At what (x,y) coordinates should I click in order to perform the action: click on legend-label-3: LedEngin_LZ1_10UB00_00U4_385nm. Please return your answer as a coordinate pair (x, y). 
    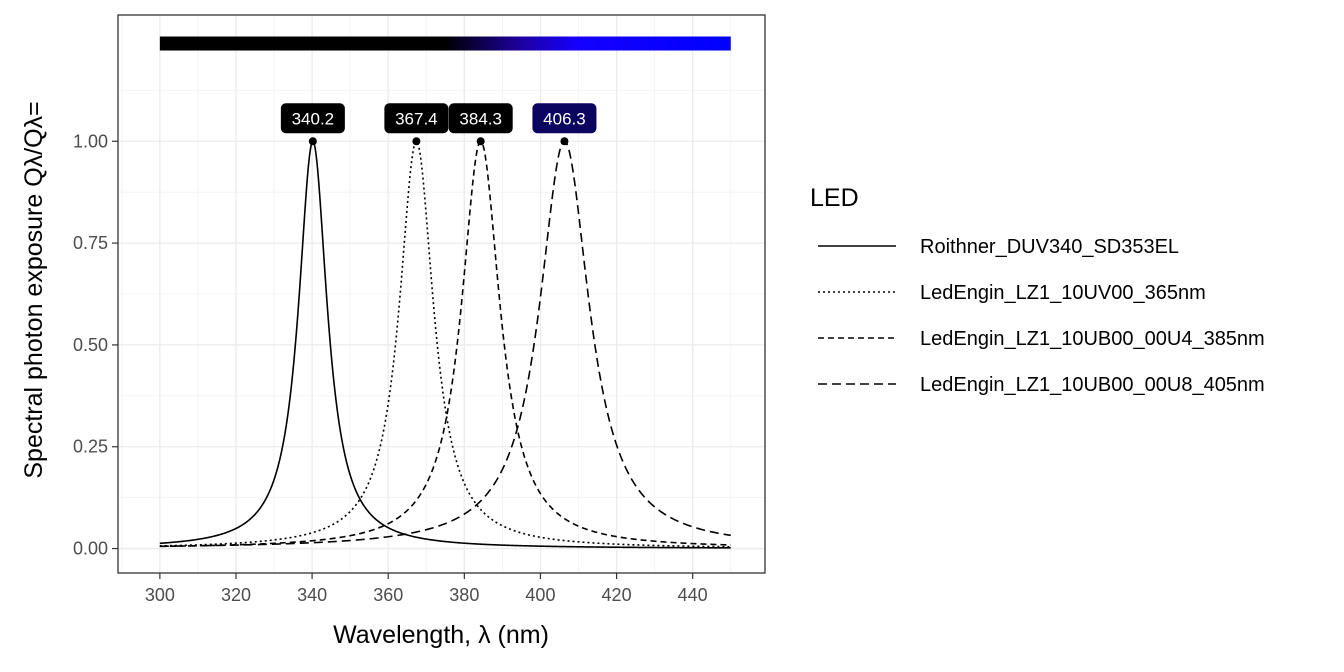
    Looking at the image, I should click on (1092, 339).